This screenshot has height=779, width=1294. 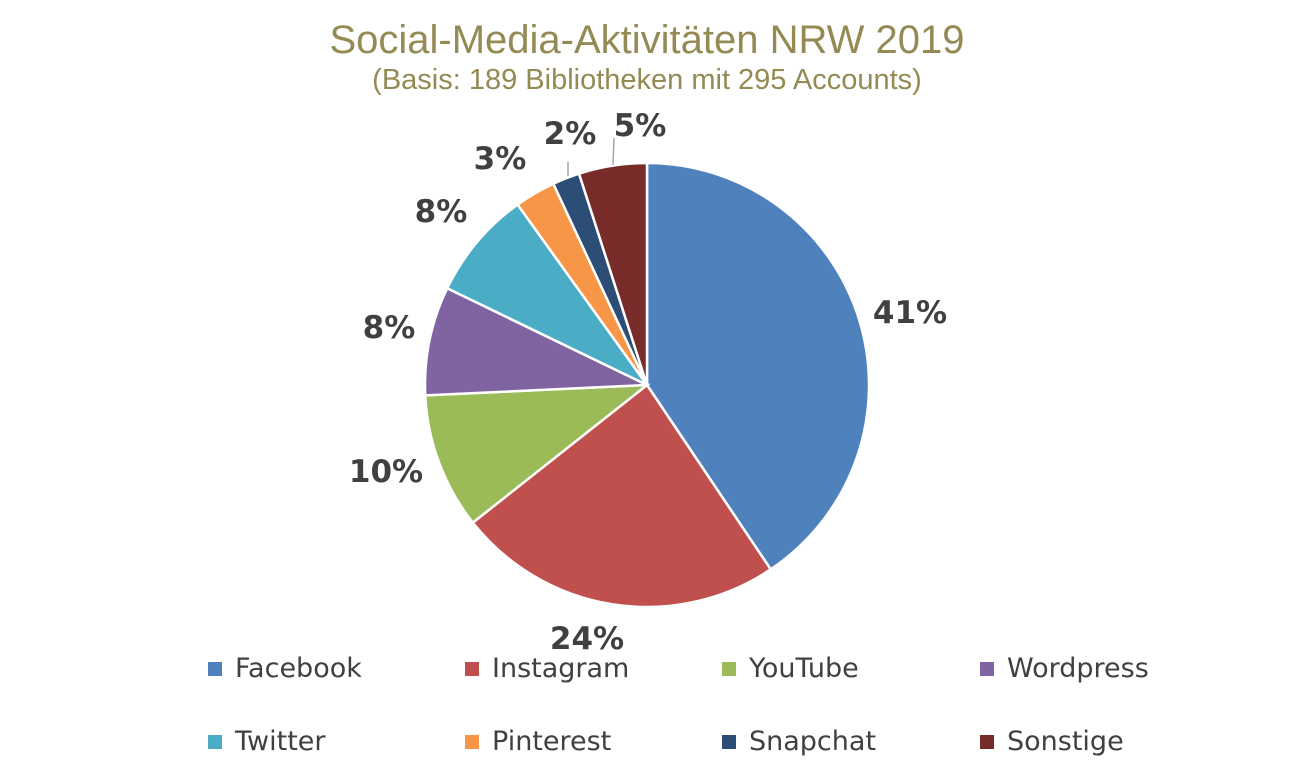 What do you see at coordinates (535, 341) in the screenshot?
I see `pie-slice-wordpress` at bounding box center [535, 341].